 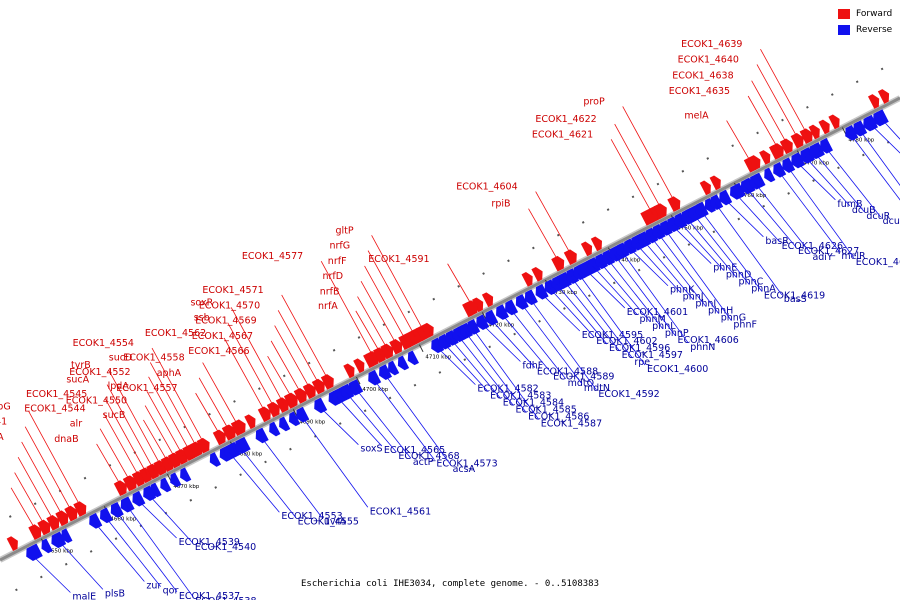 I want to click on forward-gene-label: melA, so click(x=696, y=116).